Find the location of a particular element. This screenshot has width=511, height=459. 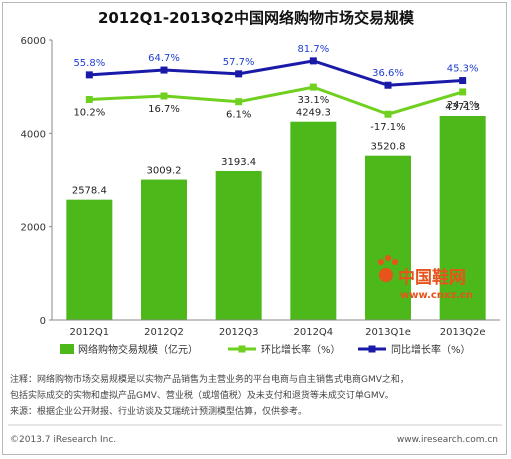

y-tick-label: 6000 is located at coordinates (33, 41).